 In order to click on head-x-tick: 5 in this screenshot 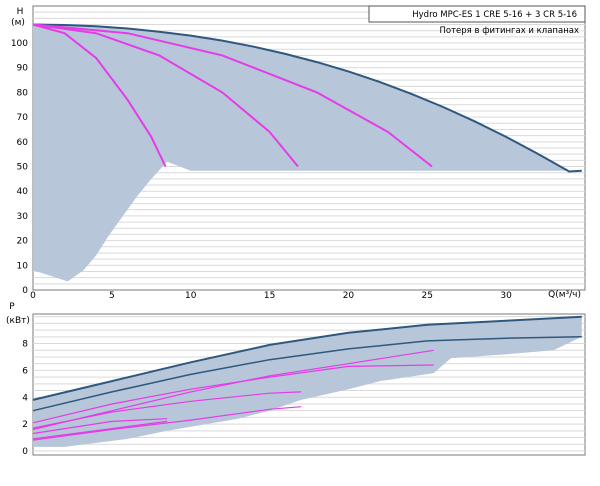, I will do `click(112, 296)`.